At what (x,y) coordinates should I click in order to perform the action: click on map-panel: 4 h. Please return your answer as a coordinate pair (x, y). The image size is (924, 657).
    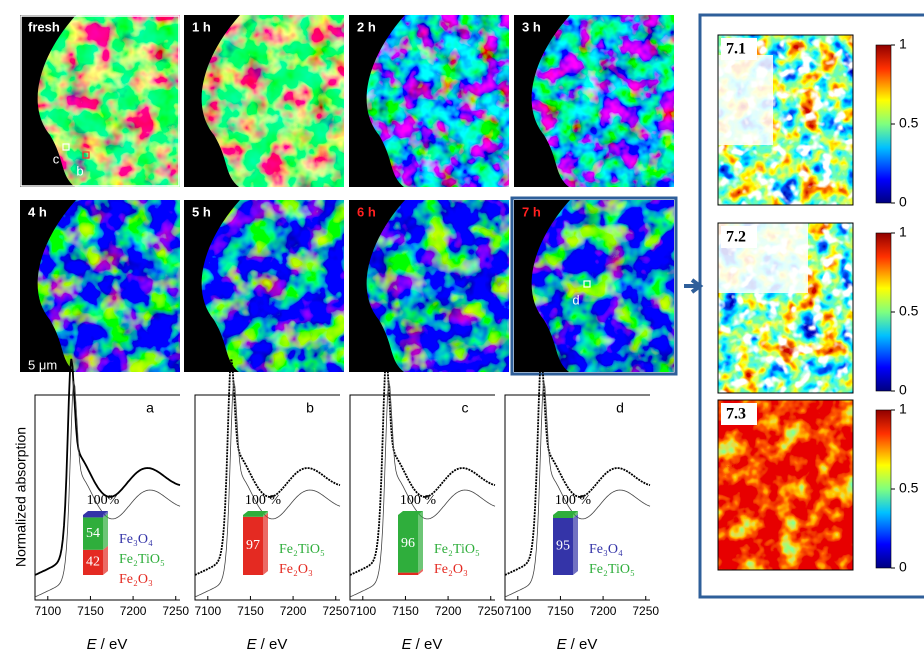
    Looking at the image, I should click on (100, 286).